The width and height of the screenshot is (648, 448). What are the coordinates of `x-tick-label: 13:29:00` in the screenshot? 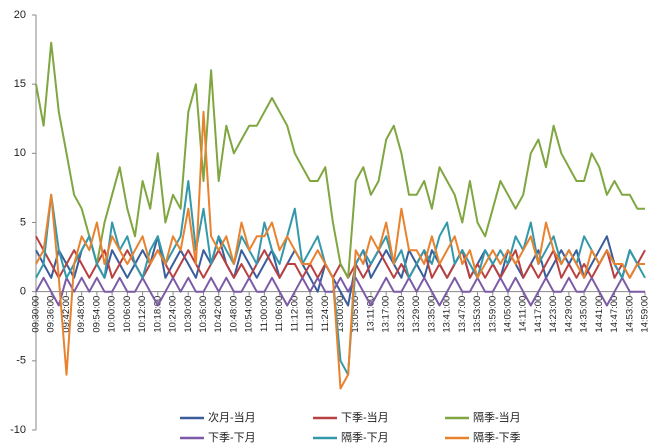 It's located at (416, 314).